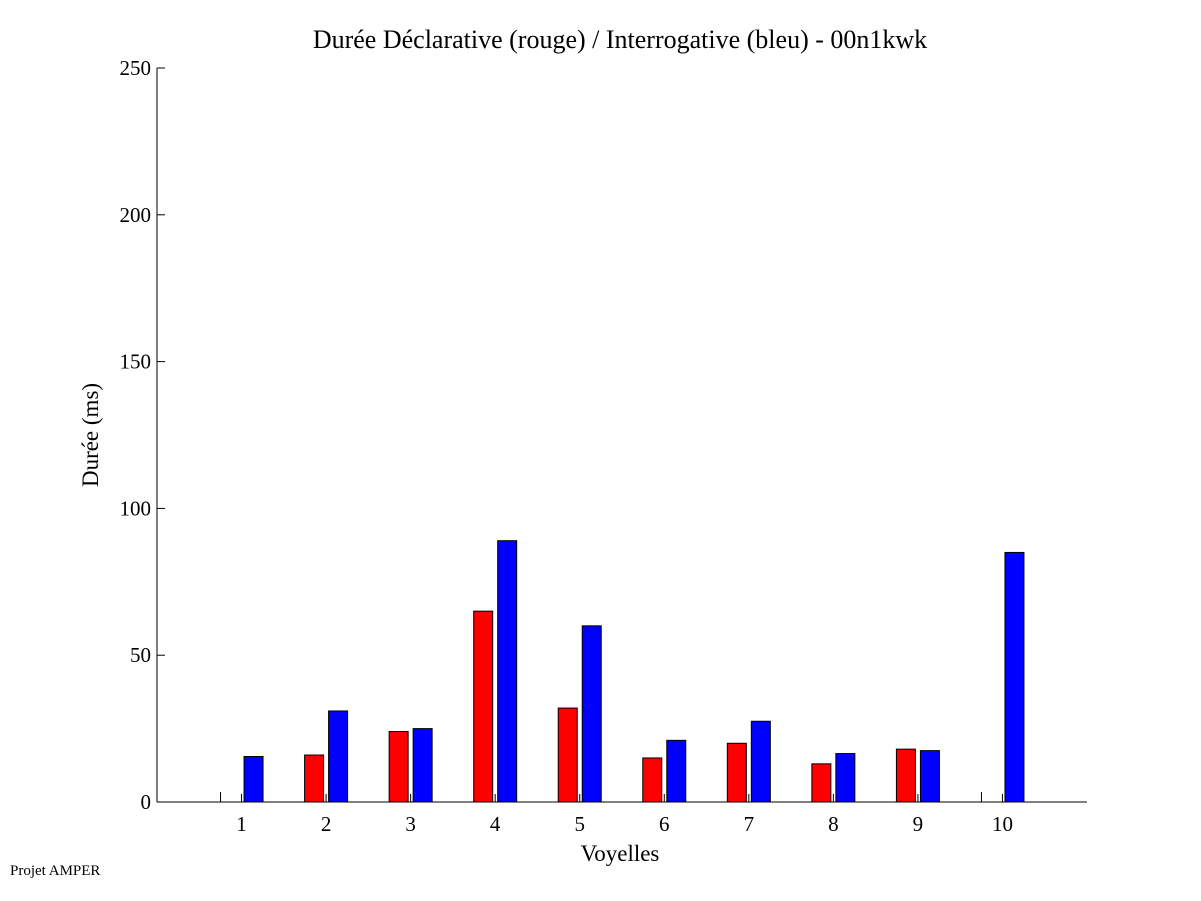 The height and width of the screenshot is (901, 1201). What do you see at coordinates (136, 68) in the screenshot?
I see `y-tick-label: 250` at bounding box center [136, 68].